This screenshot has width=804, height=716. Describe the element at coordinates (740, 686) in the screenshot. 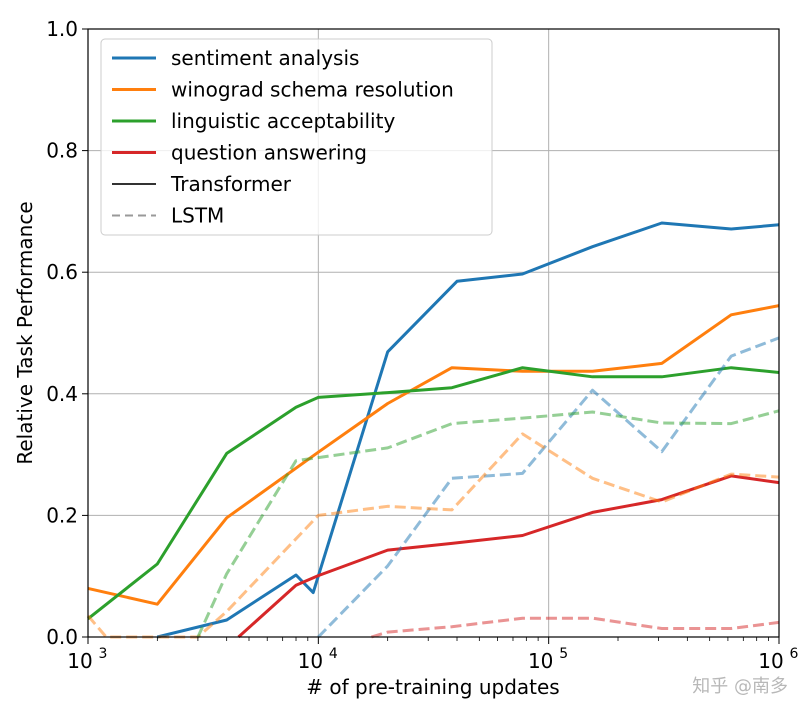

I see `watermark-text: 知乎 @南多` at that location.